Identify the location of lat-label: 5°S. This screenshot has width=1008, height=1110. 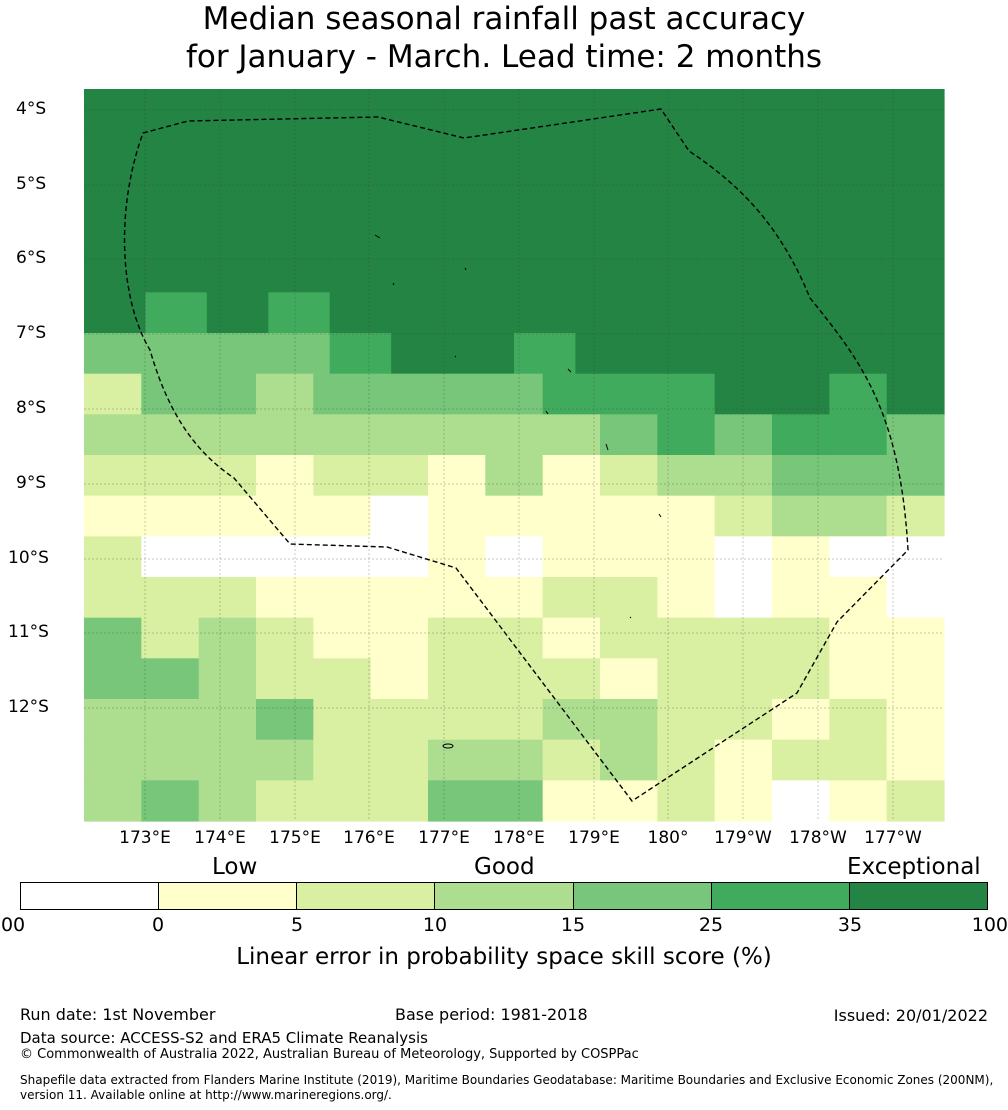
(31, 184).